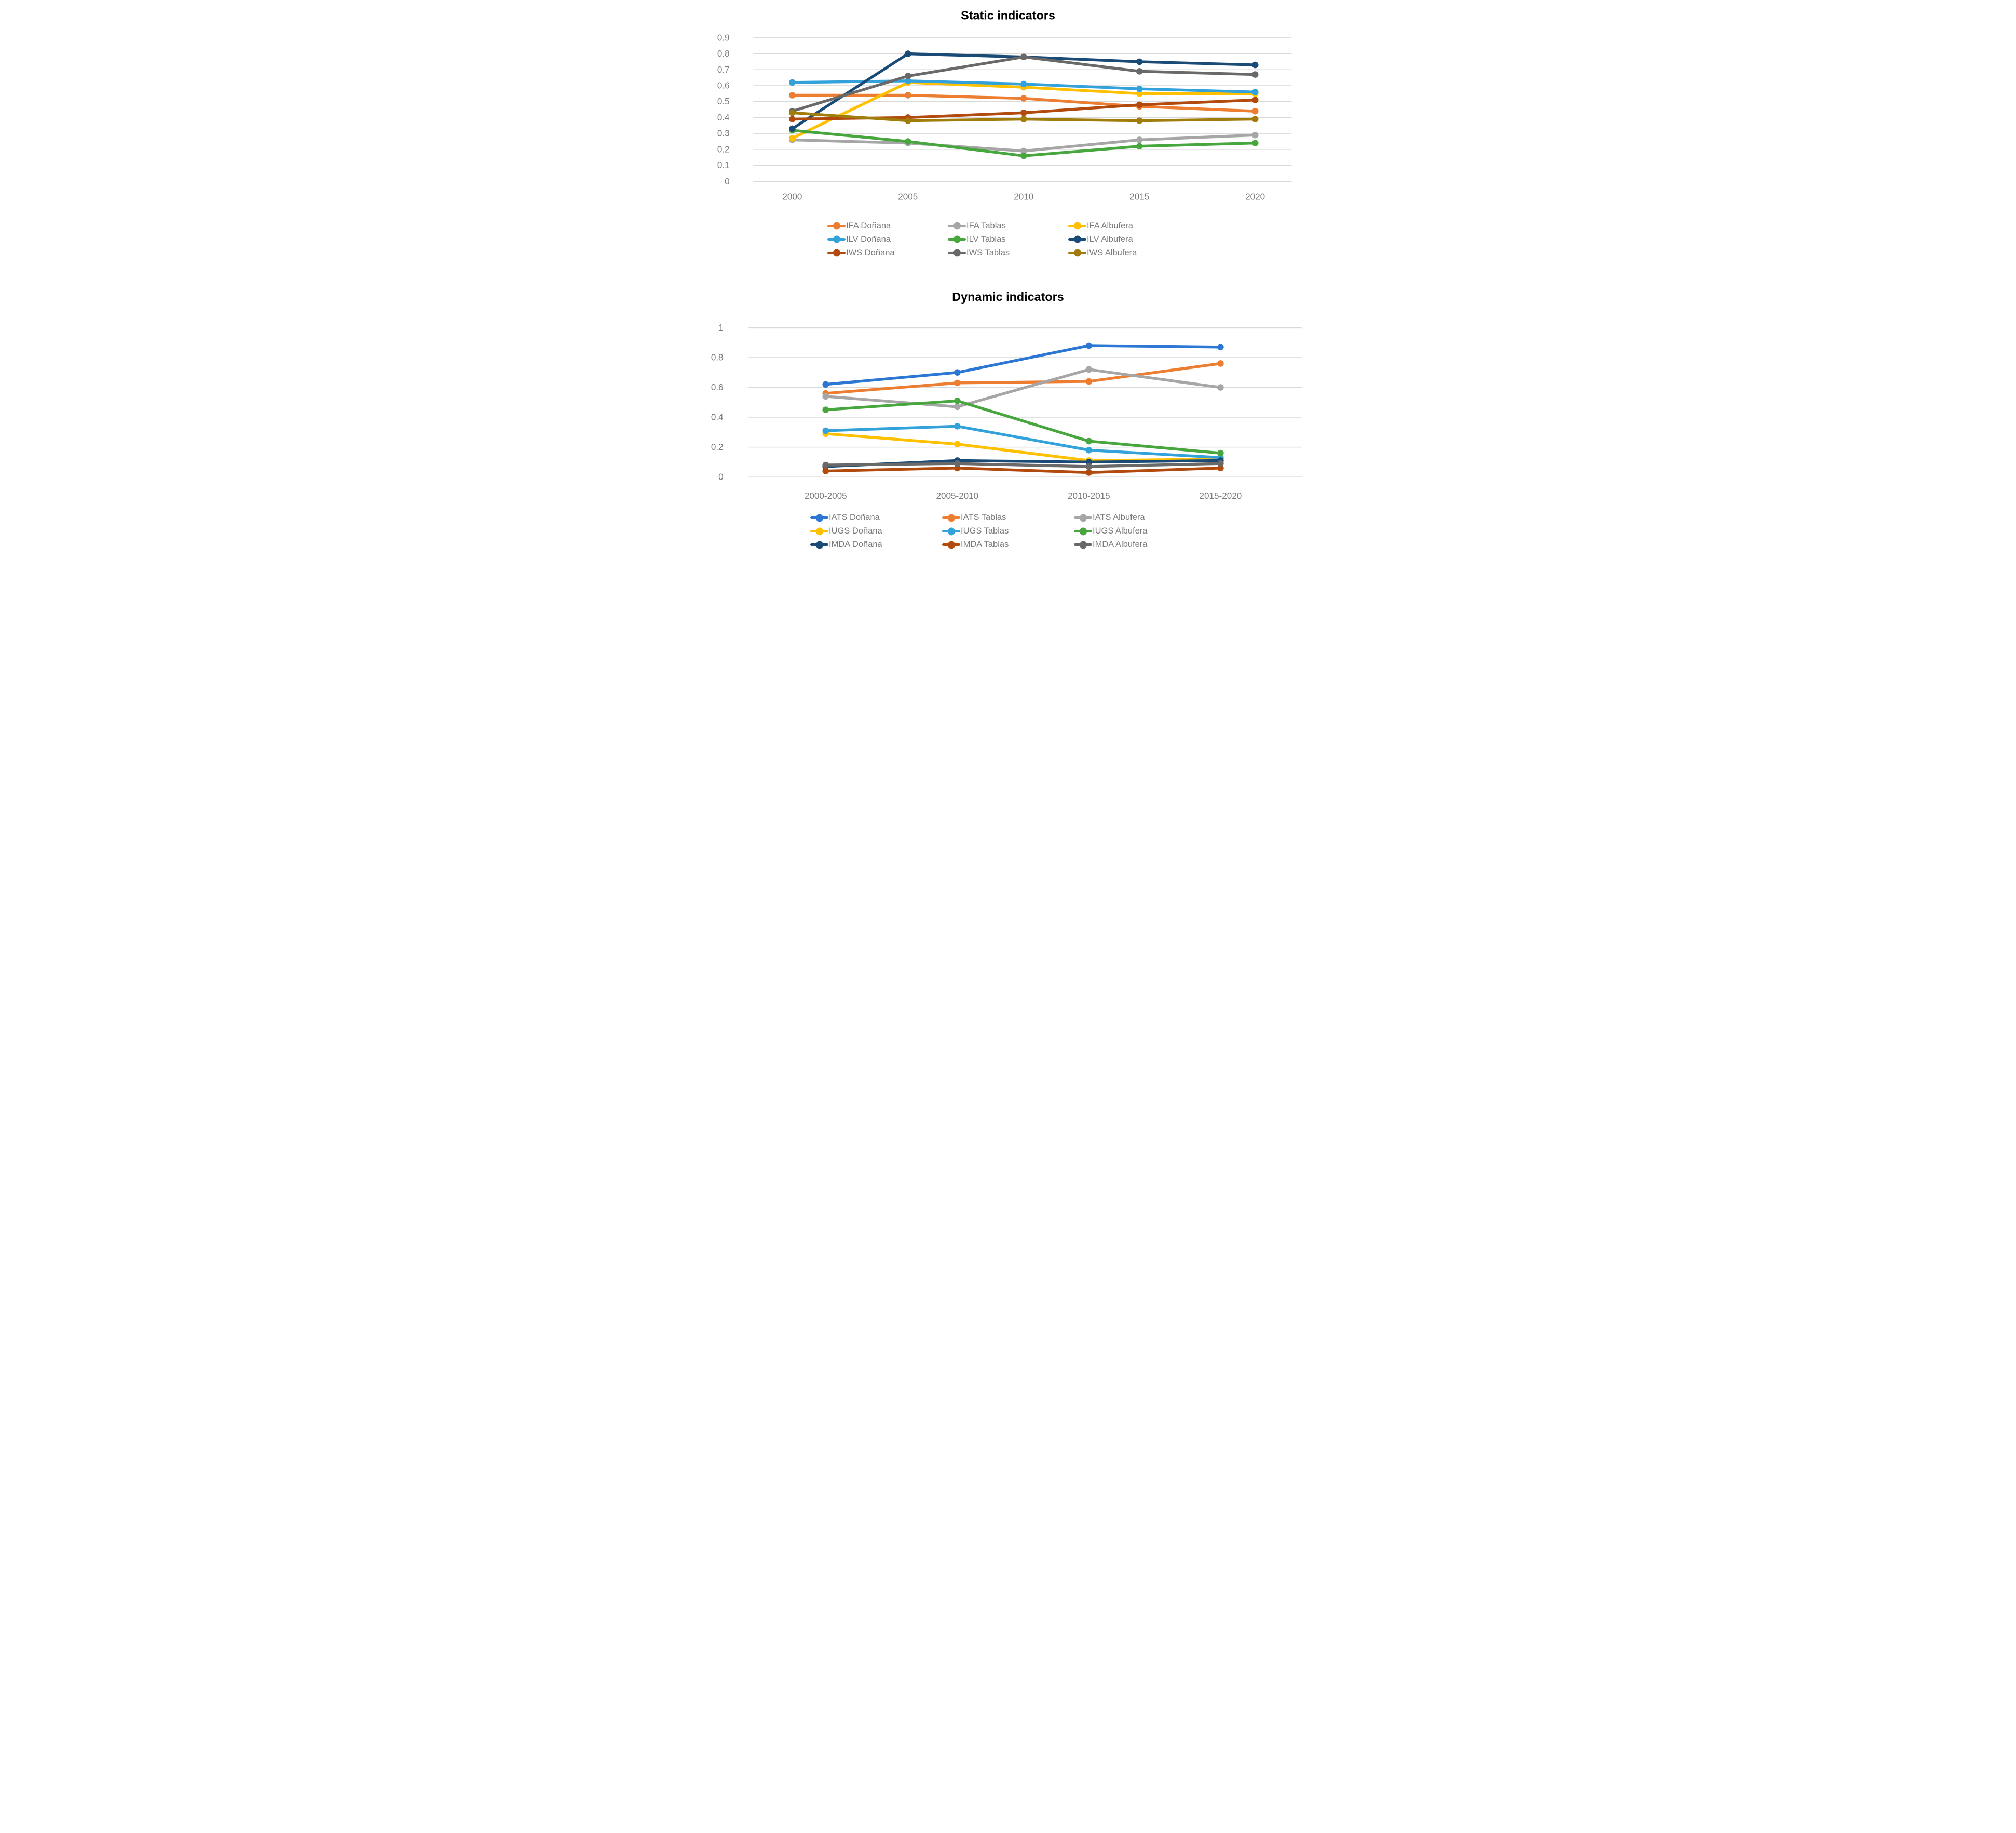 This screenshot has width=2016, height=1833. I want to click on legend-item-IMDA-Doñana: IMDA Doñana, so click(876, 544).